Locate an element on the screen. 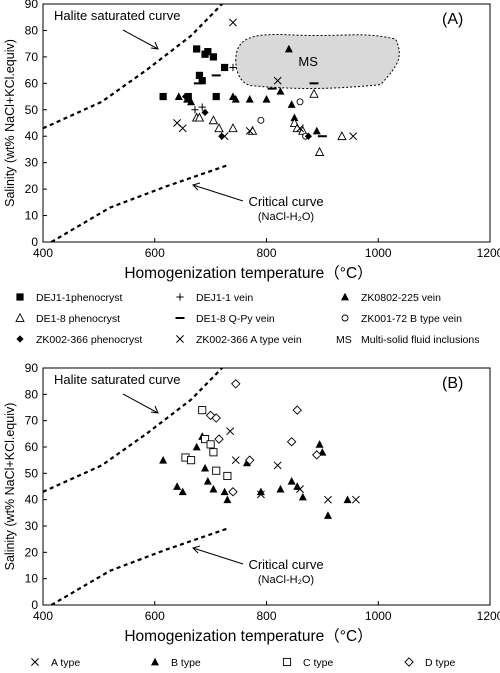 The width and height of the screenshot is (500, 673). legend-item: ZK001-72 B type vein is located at coordinates (401, 319).